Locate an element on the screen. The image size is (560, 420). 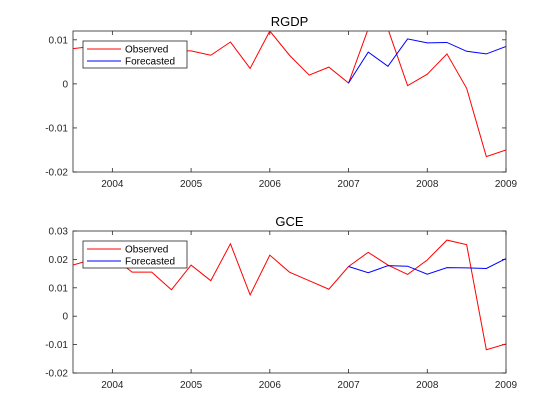
y-tick-label: 0.02 is located at coordinates (59, 260).